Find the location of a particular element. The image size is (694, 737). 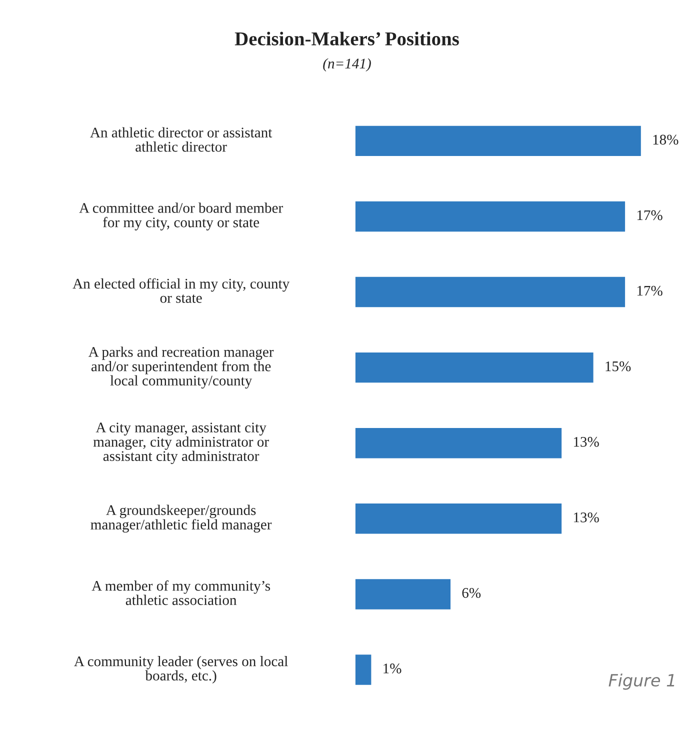

y-tick-label: A community leader (serves on local boards, etc.) is located at coordinates (181, 670).